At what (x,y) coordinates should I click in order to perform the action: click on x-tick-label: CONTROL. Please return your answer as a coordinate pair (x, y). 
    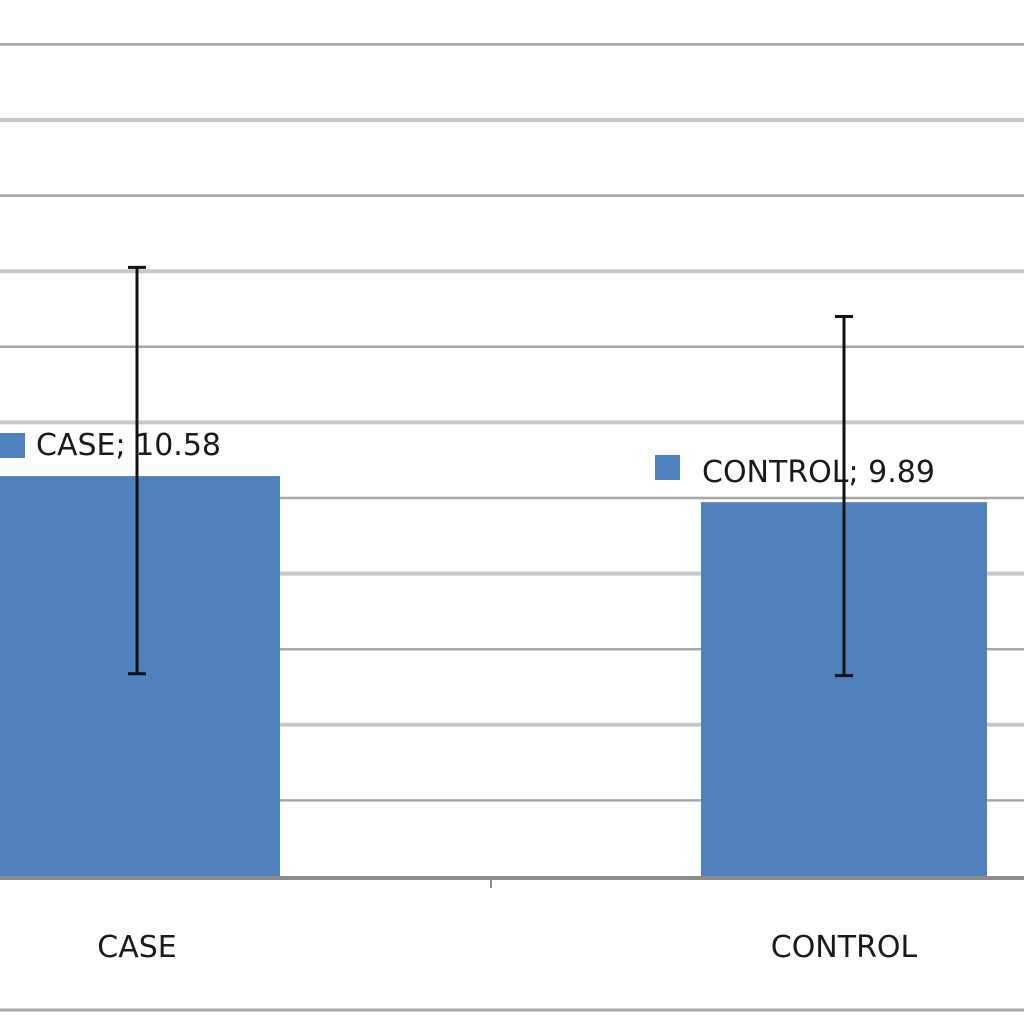
    Looking at the image, I should click on (844, 947).